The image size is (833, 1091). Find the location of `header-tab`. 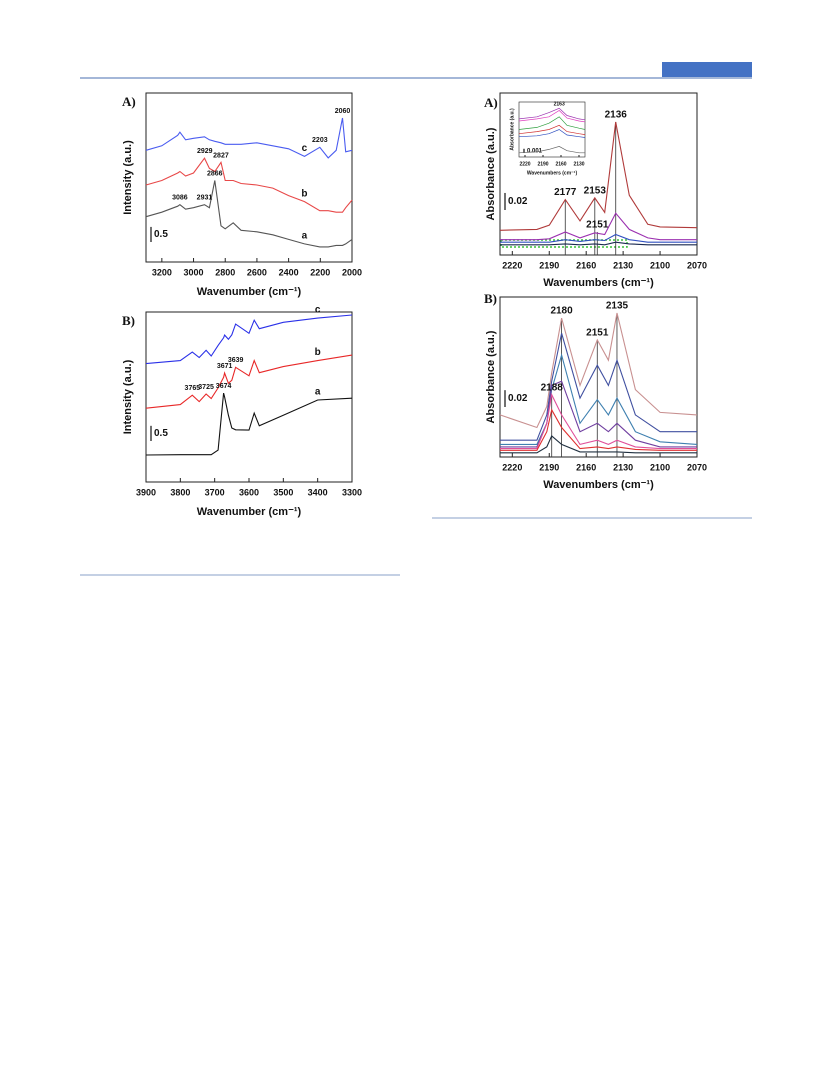

header-tab is located at coordinates (707, 69).